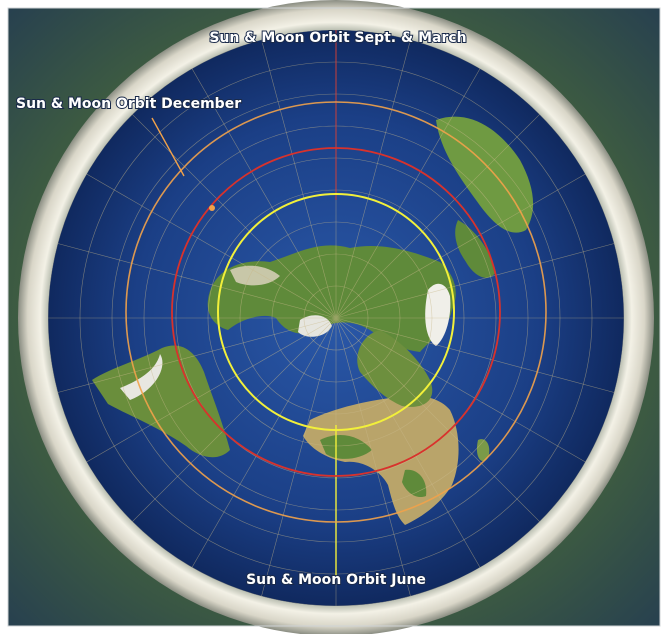  I want to click on december-orbit-pointer, so click(168, 147).